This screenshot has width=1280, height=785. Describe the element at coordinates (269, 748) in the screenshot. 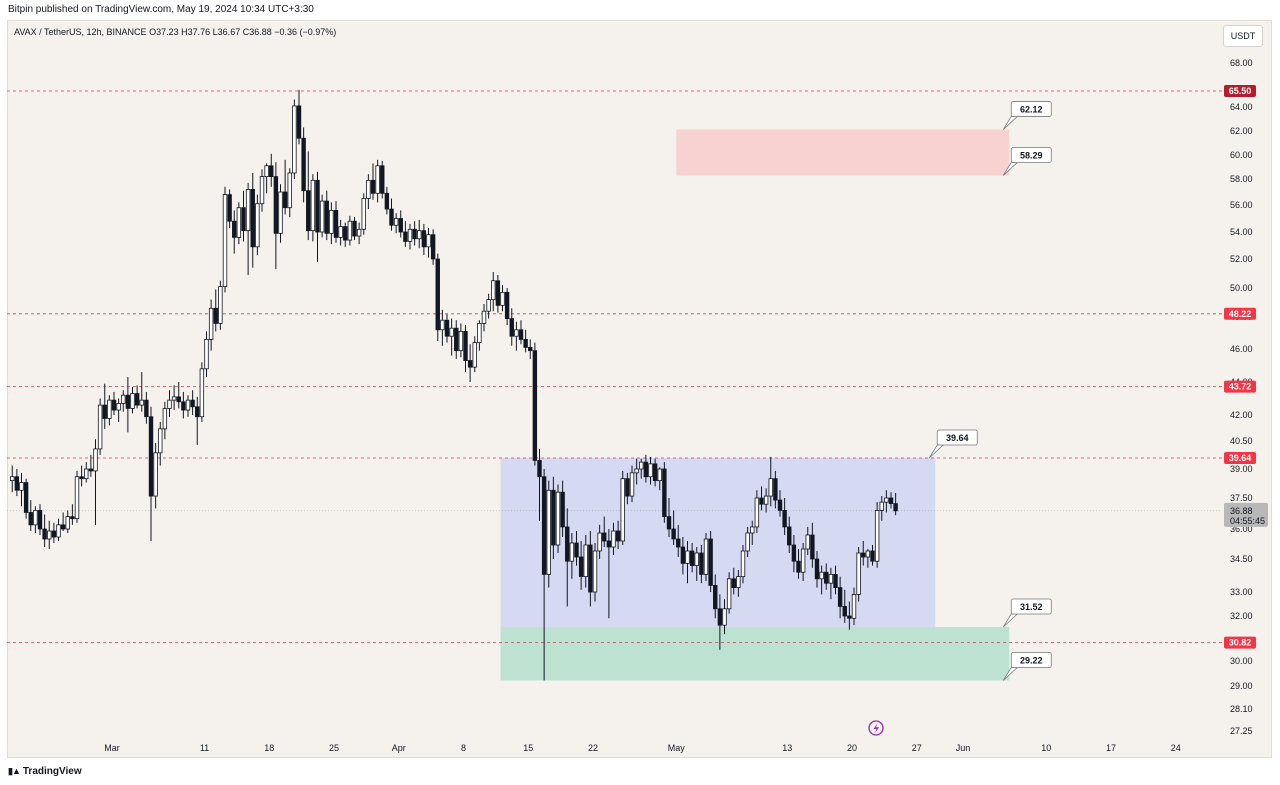

I see `time-tick-label: 18` at that location.